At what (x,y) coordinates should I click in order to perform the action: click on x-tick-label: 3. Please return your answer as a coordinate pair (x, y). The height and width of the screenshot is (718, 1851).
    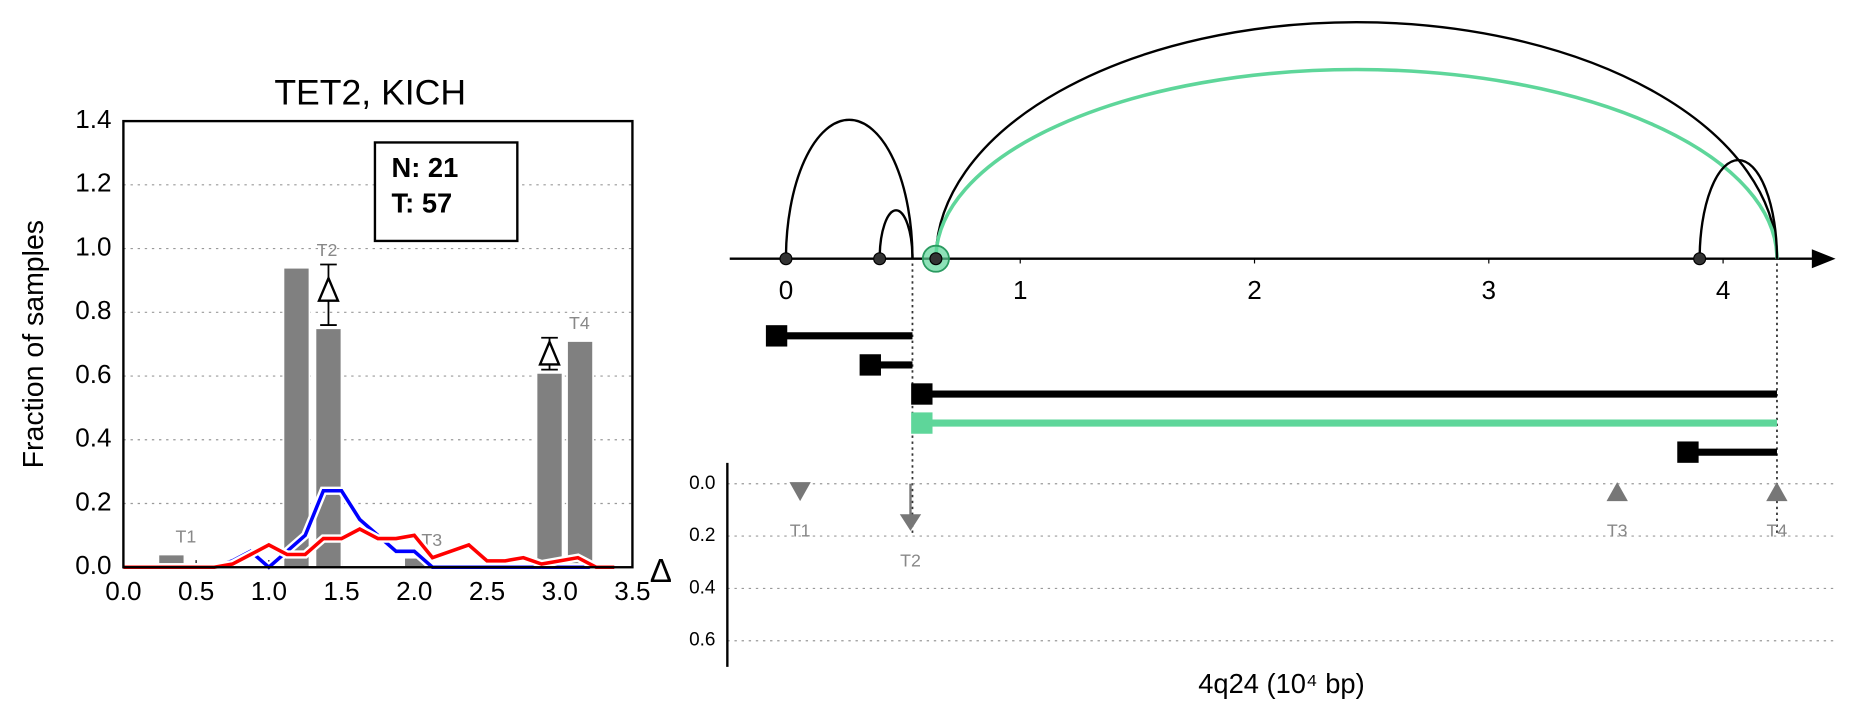
    Looking at the image, I should click on (1489, 290).